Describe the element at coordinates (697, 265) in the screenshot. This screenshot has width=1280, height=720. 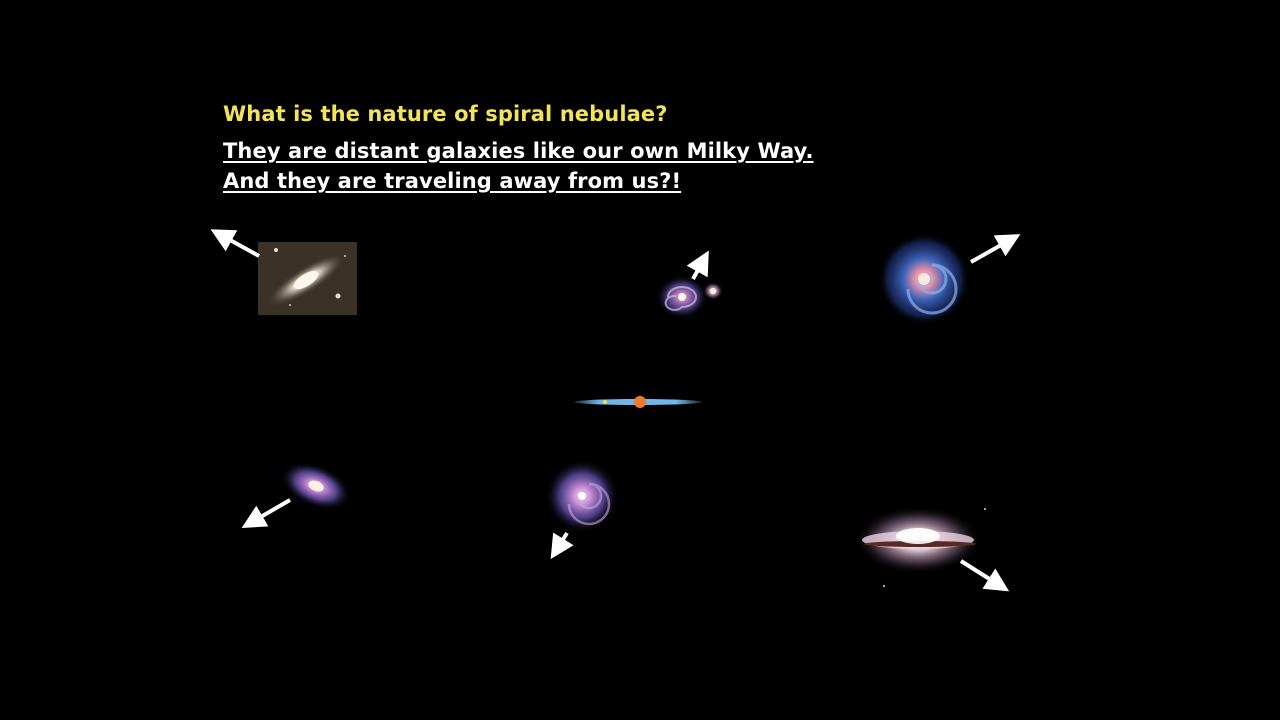
I see `arrow-up-icon` at that location.